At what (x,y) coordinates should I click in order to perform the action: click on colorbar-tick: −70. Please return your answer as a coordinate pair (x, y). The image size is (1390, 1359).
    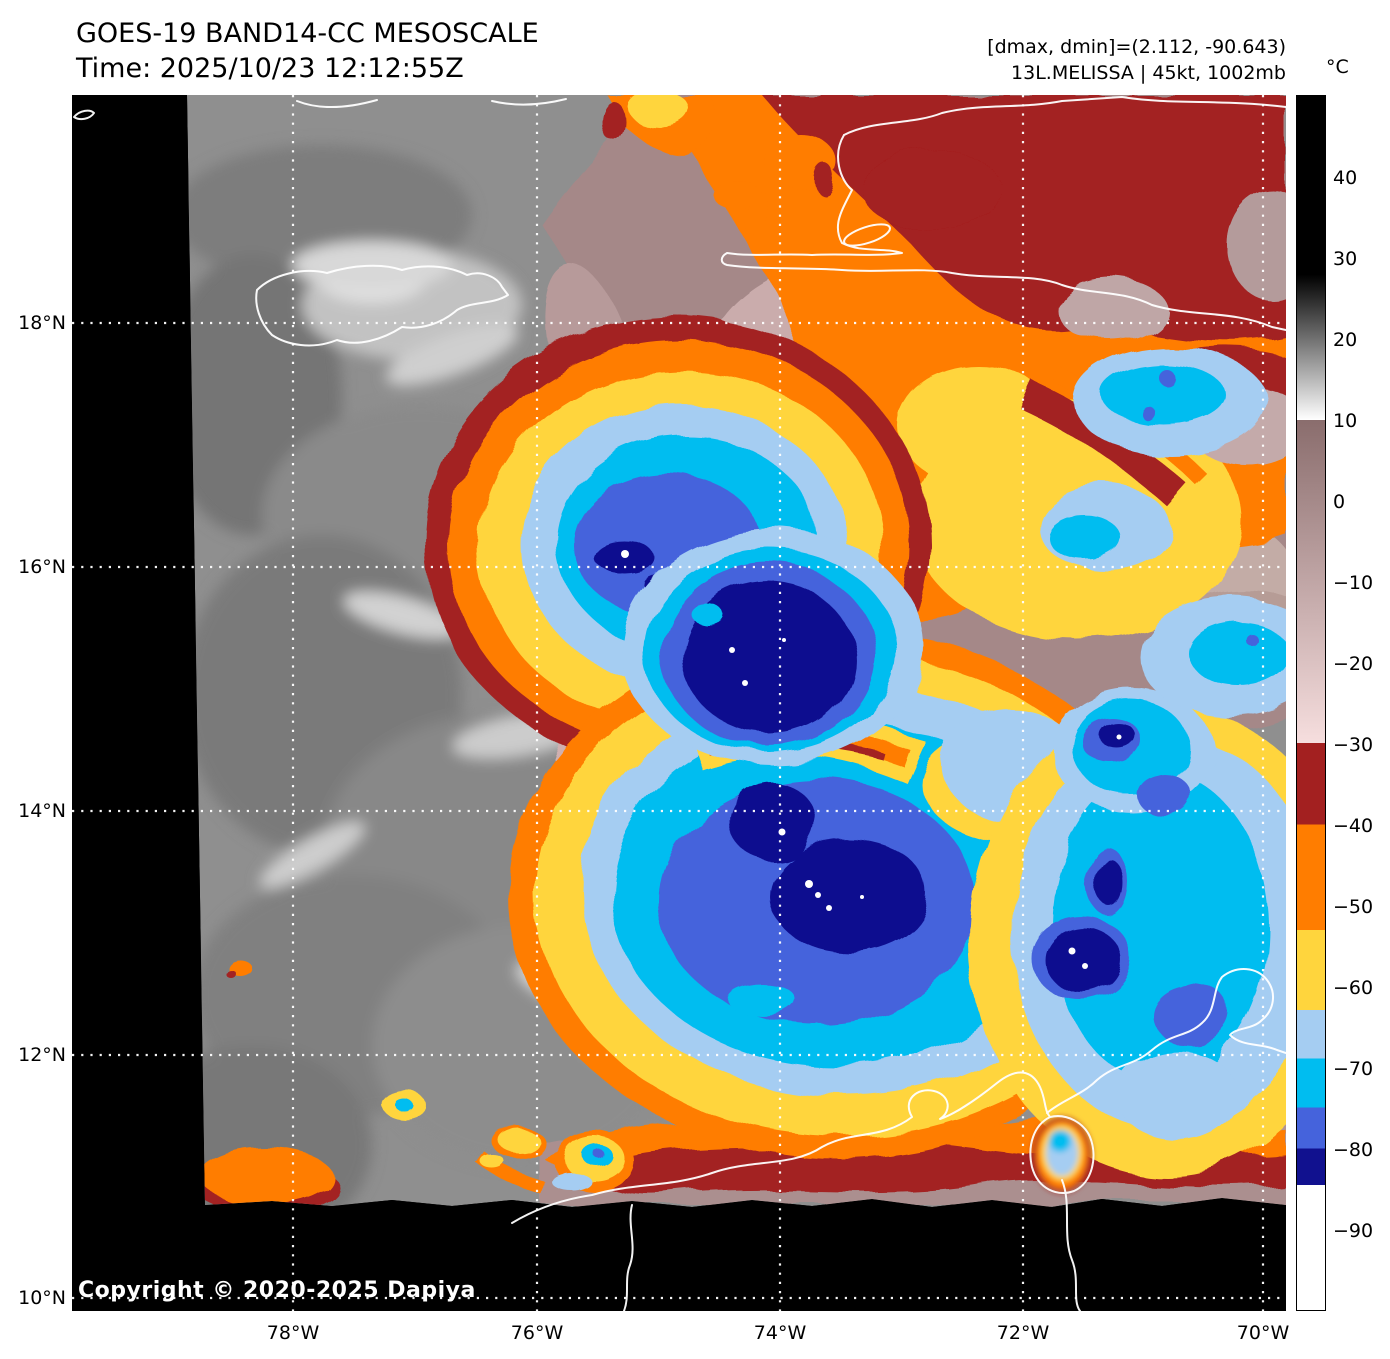
    Looking at the image, I should click on (1353, 1069).